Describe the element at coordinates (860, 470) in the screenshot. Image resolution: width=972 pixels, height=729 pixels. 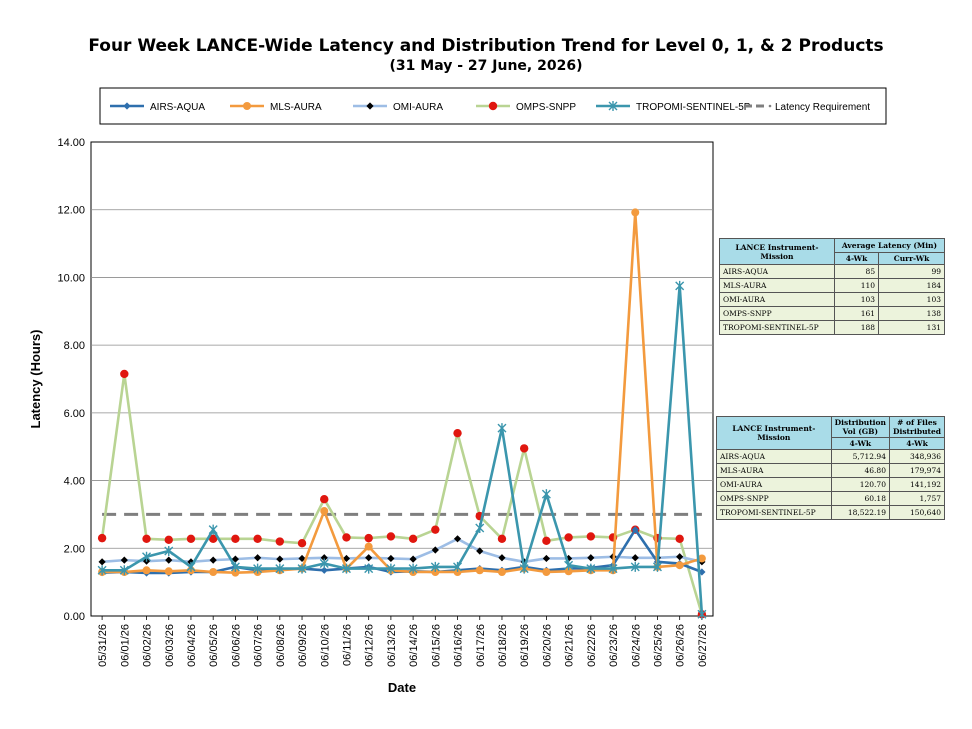
I see `dist-row-vol: 46.80` at that location.